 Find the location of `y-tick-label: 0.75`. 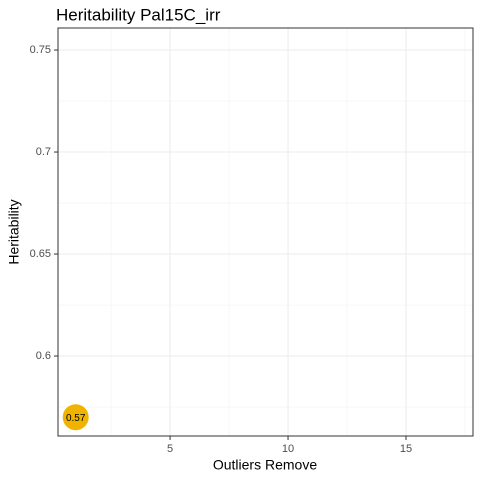

y-tick-label: 0.75 is located at coordinates (40, 50).